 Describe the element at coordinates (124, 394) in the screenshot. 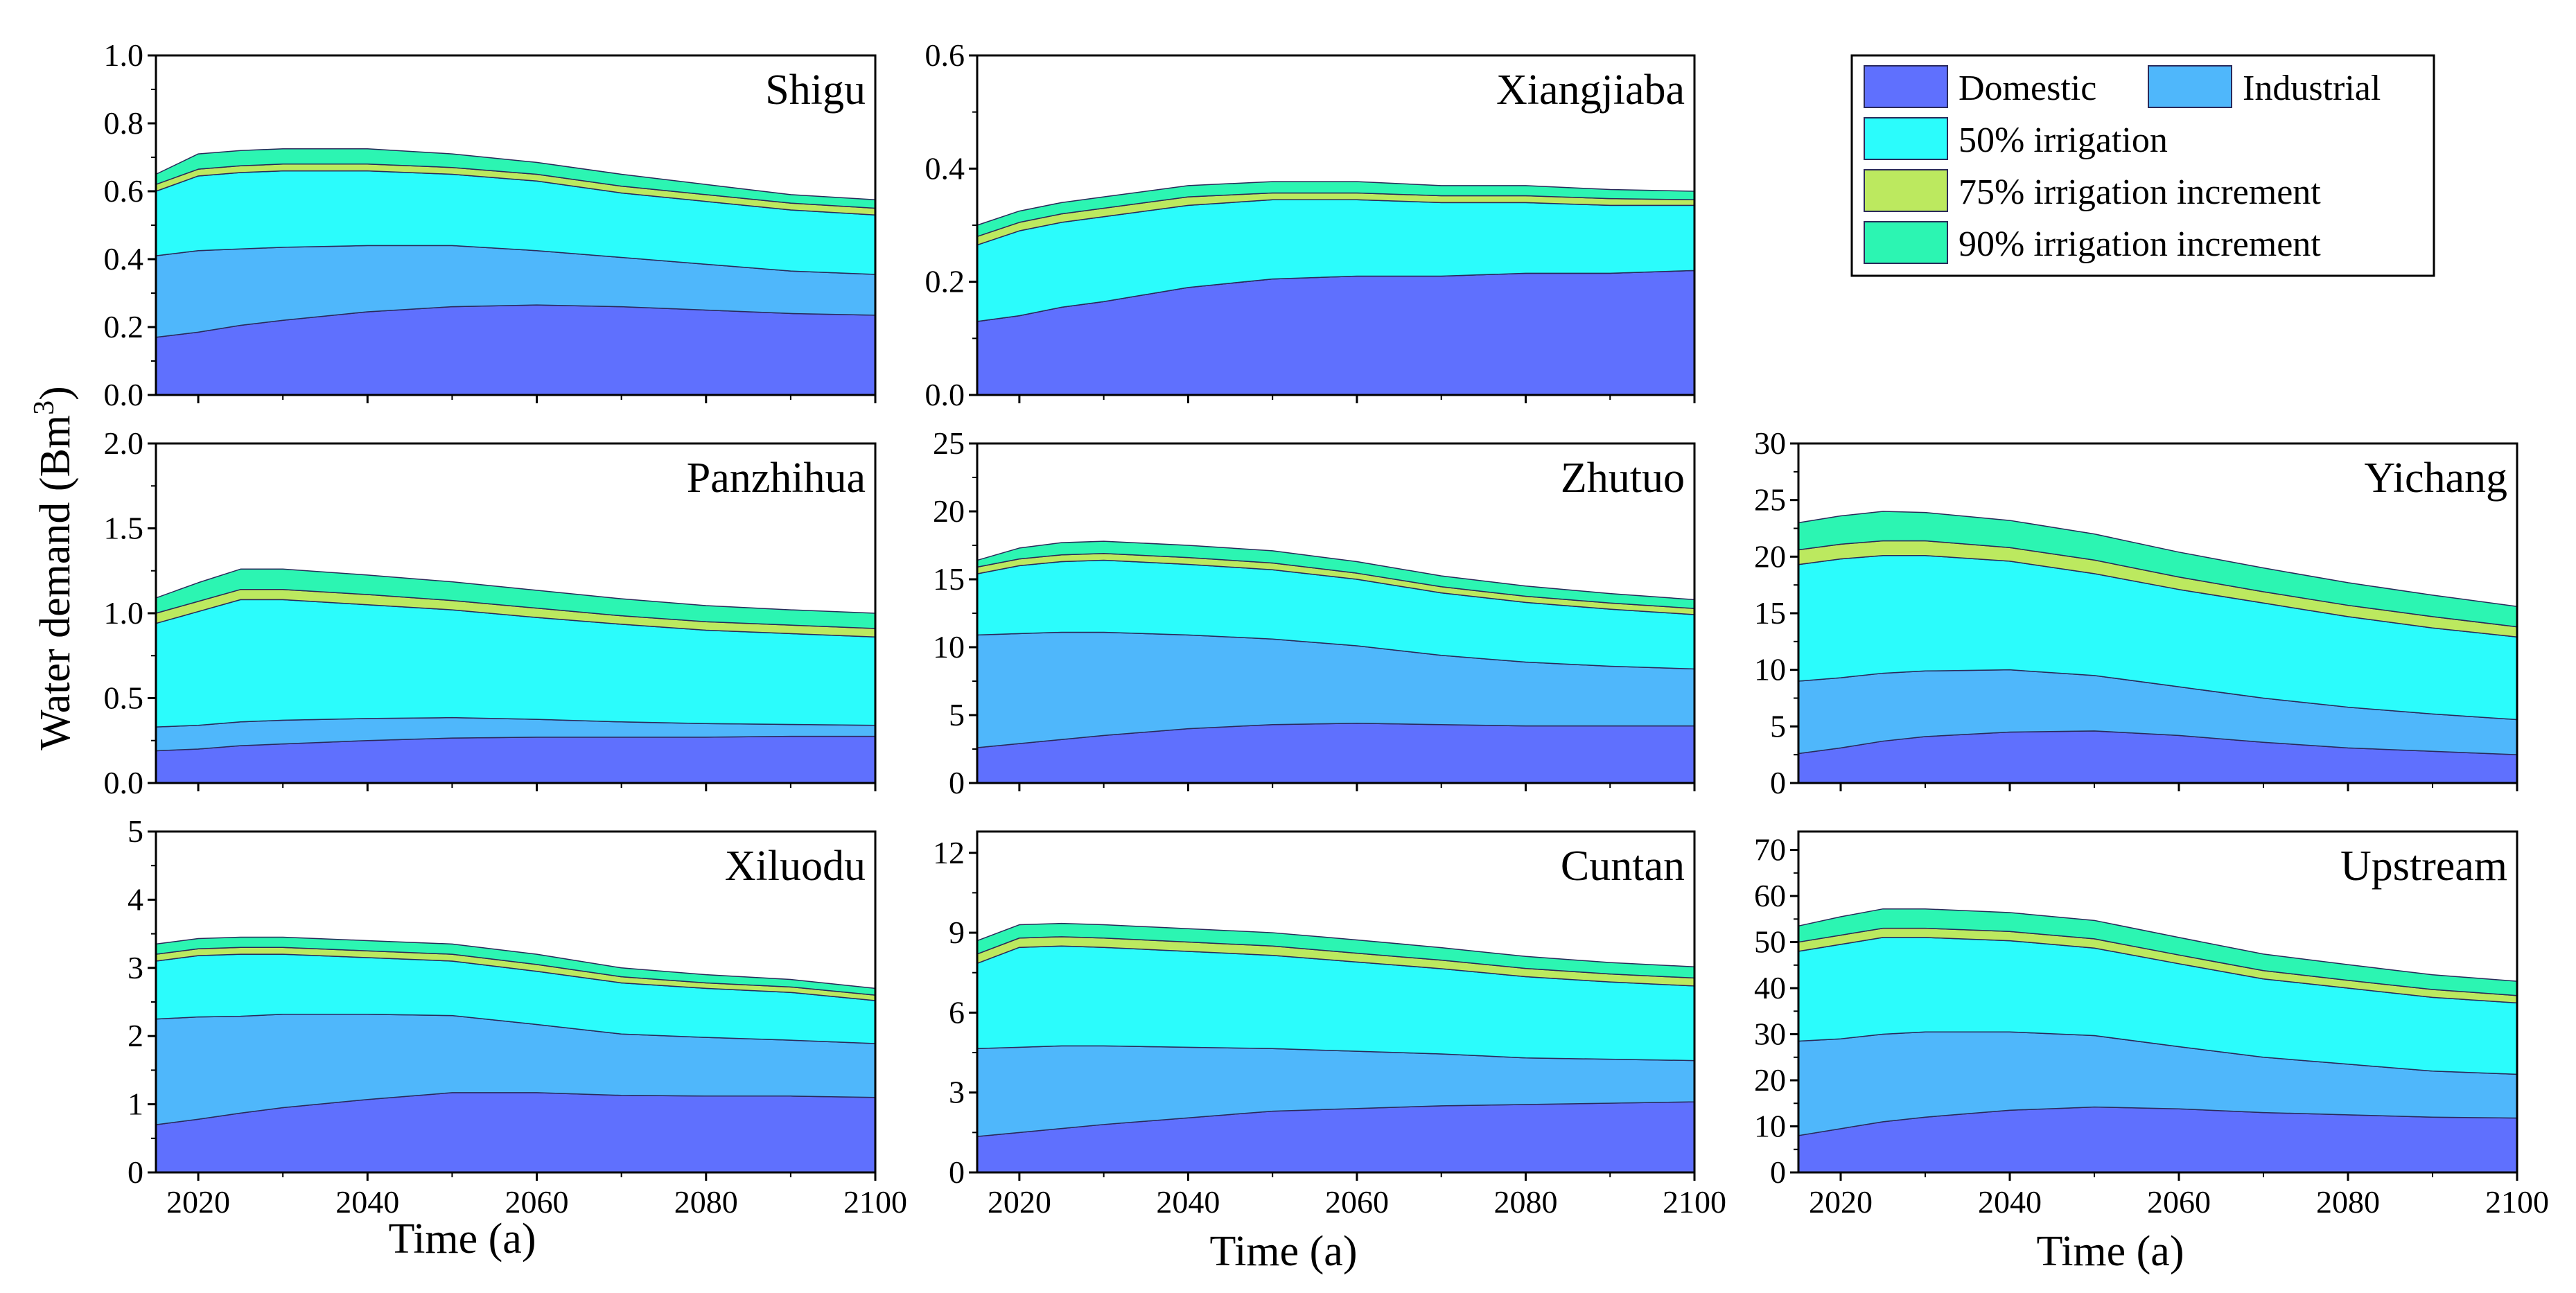

I see `shigu-y-tick-label: 0.0` at that location.